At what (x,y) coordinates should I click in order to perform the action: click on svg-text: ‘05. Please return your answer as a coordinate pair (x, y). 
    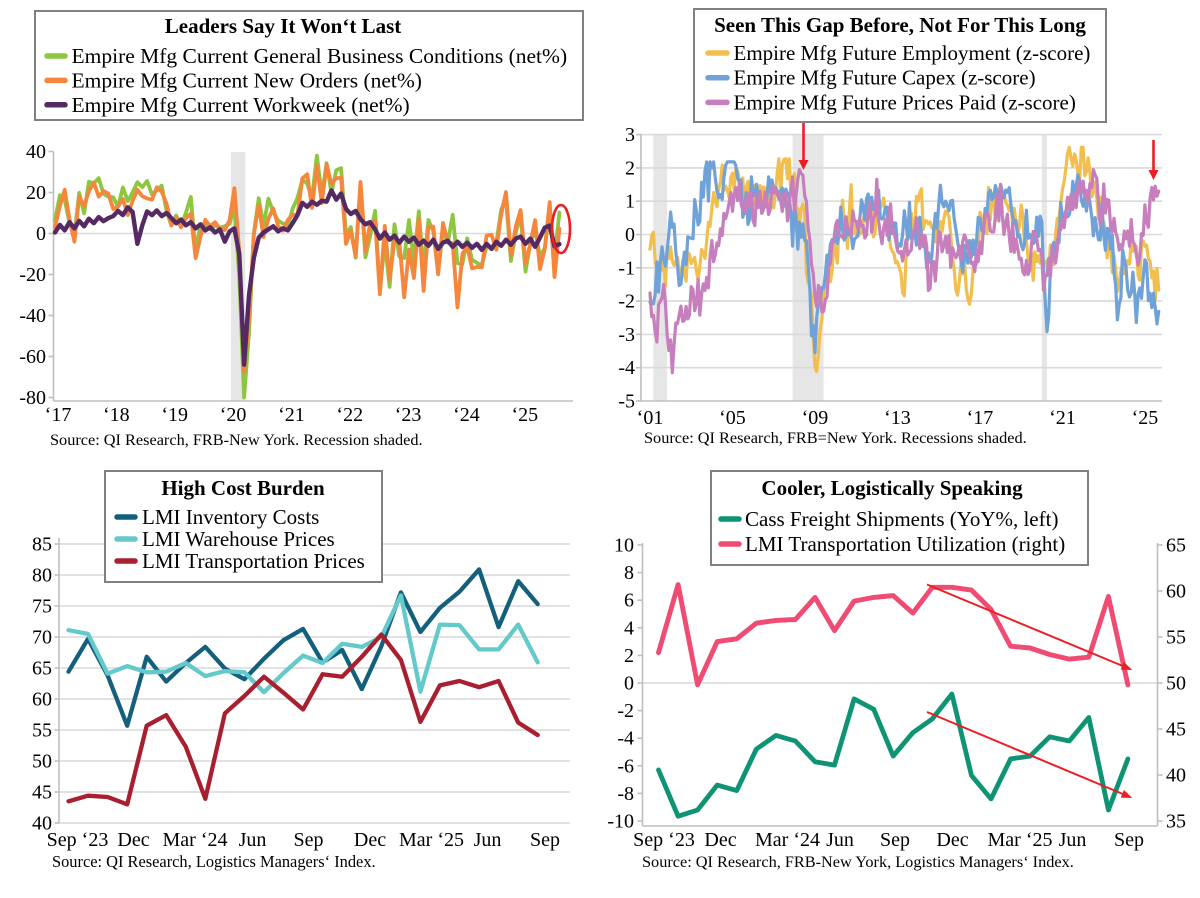
    Looking at the image, I should click on (732, 418).